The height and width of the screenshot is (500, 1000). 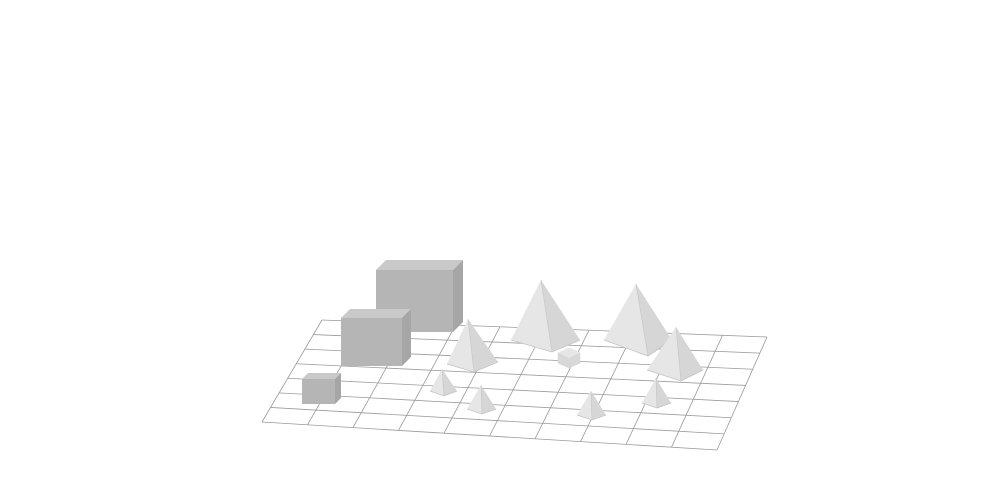 I want to click on pyramid-large-center, so click(x=545, y=316).